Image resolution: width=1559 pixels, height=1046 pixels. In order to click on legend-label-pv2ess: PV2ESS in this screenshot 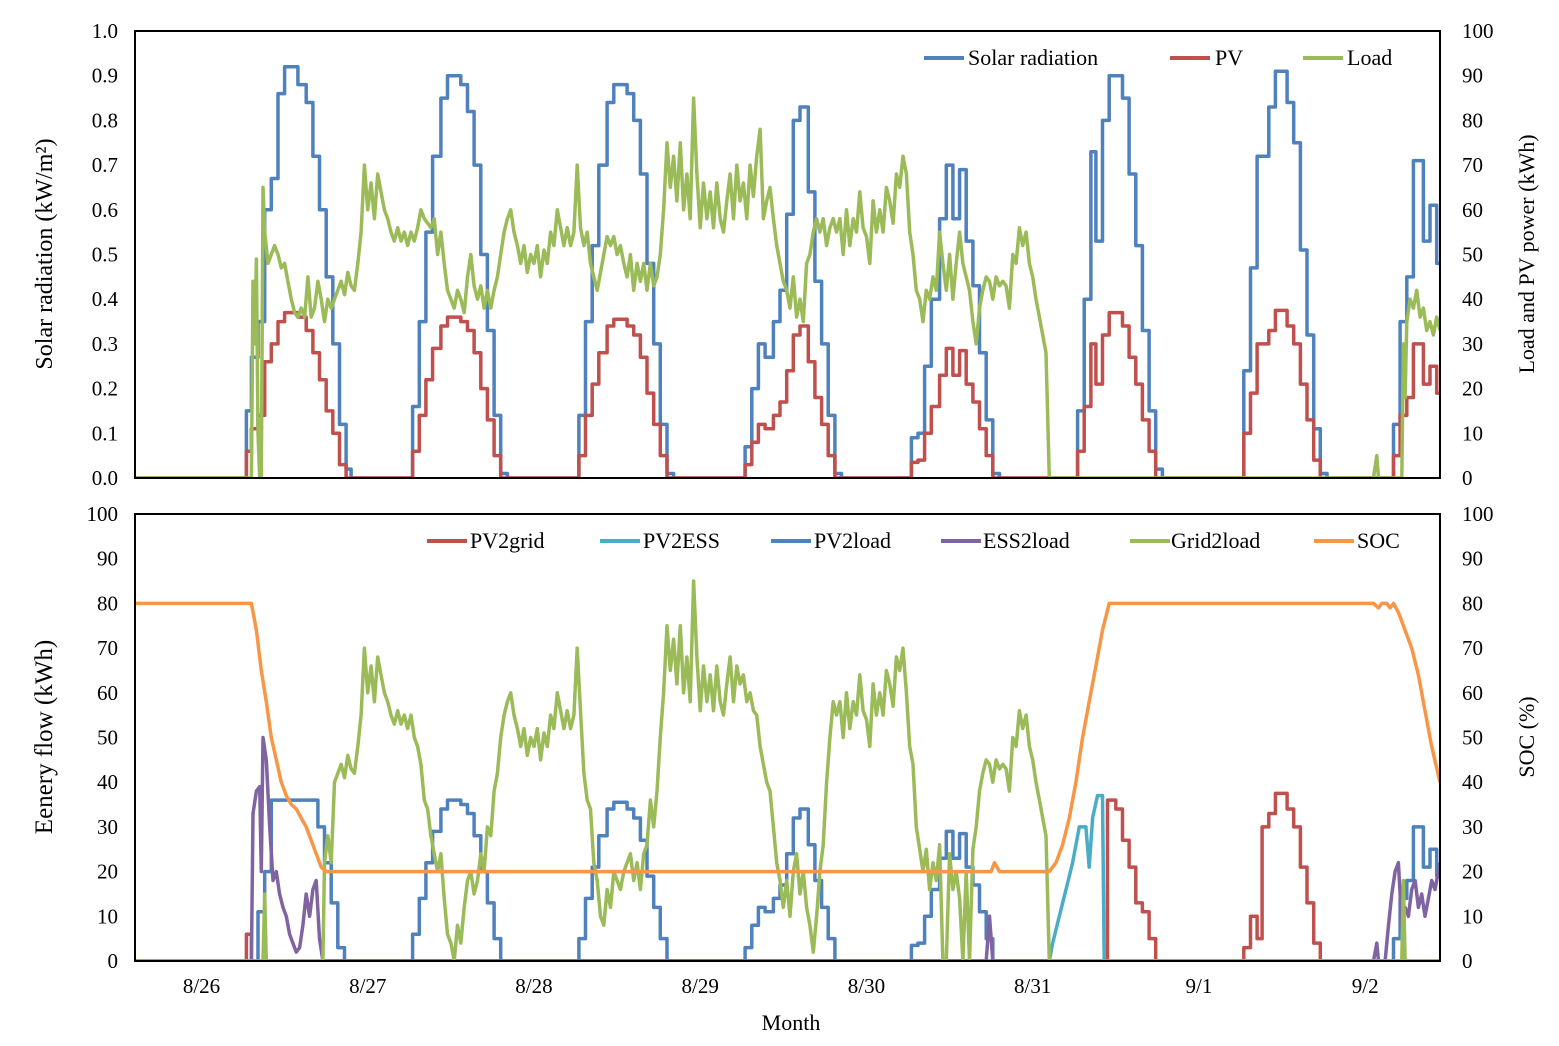, I will do `click(681, 540)`.